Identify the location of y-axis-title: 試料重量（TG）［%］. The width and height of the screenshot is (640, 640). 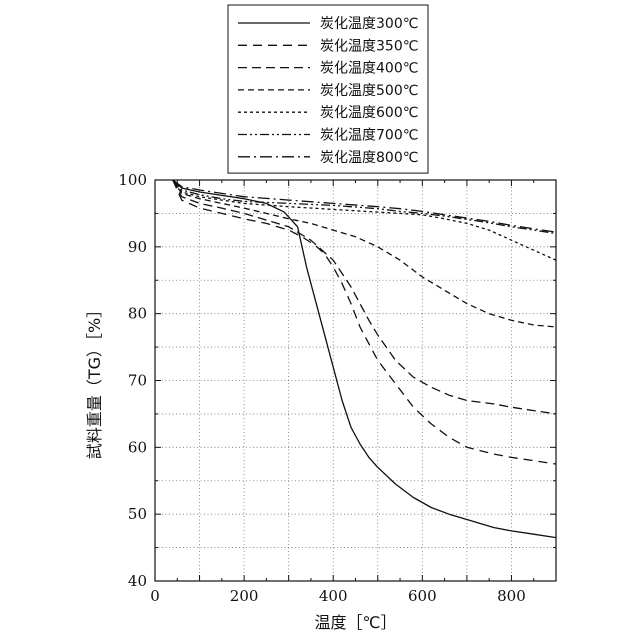
(94, 380).